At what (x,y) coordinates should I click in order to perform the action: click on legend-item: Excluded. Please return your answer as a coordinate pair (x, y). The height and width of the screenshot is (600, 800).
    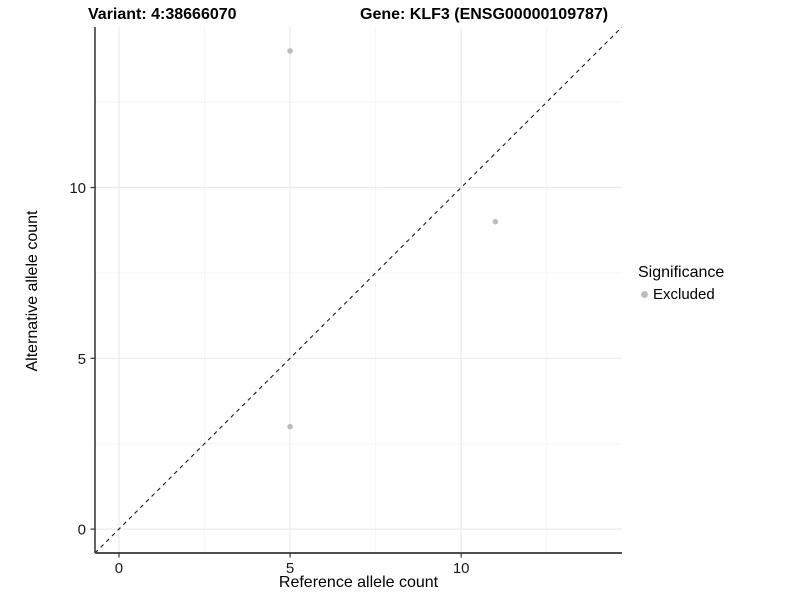
    Looking at the image, I should click on (681, 294).